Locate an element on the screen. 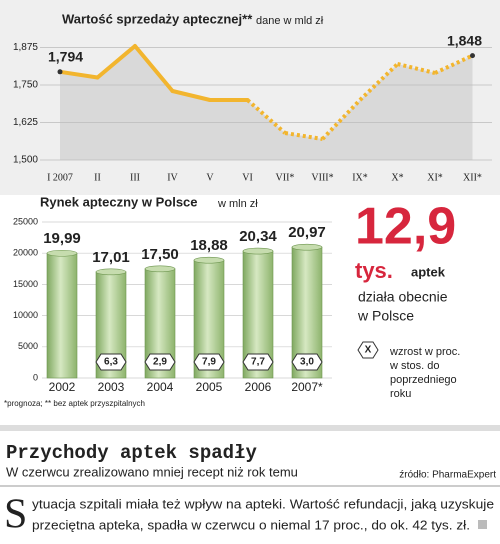 This screenshot has width=500, height=544. growth-label: 6,3 is located at coordinates (111, 362).